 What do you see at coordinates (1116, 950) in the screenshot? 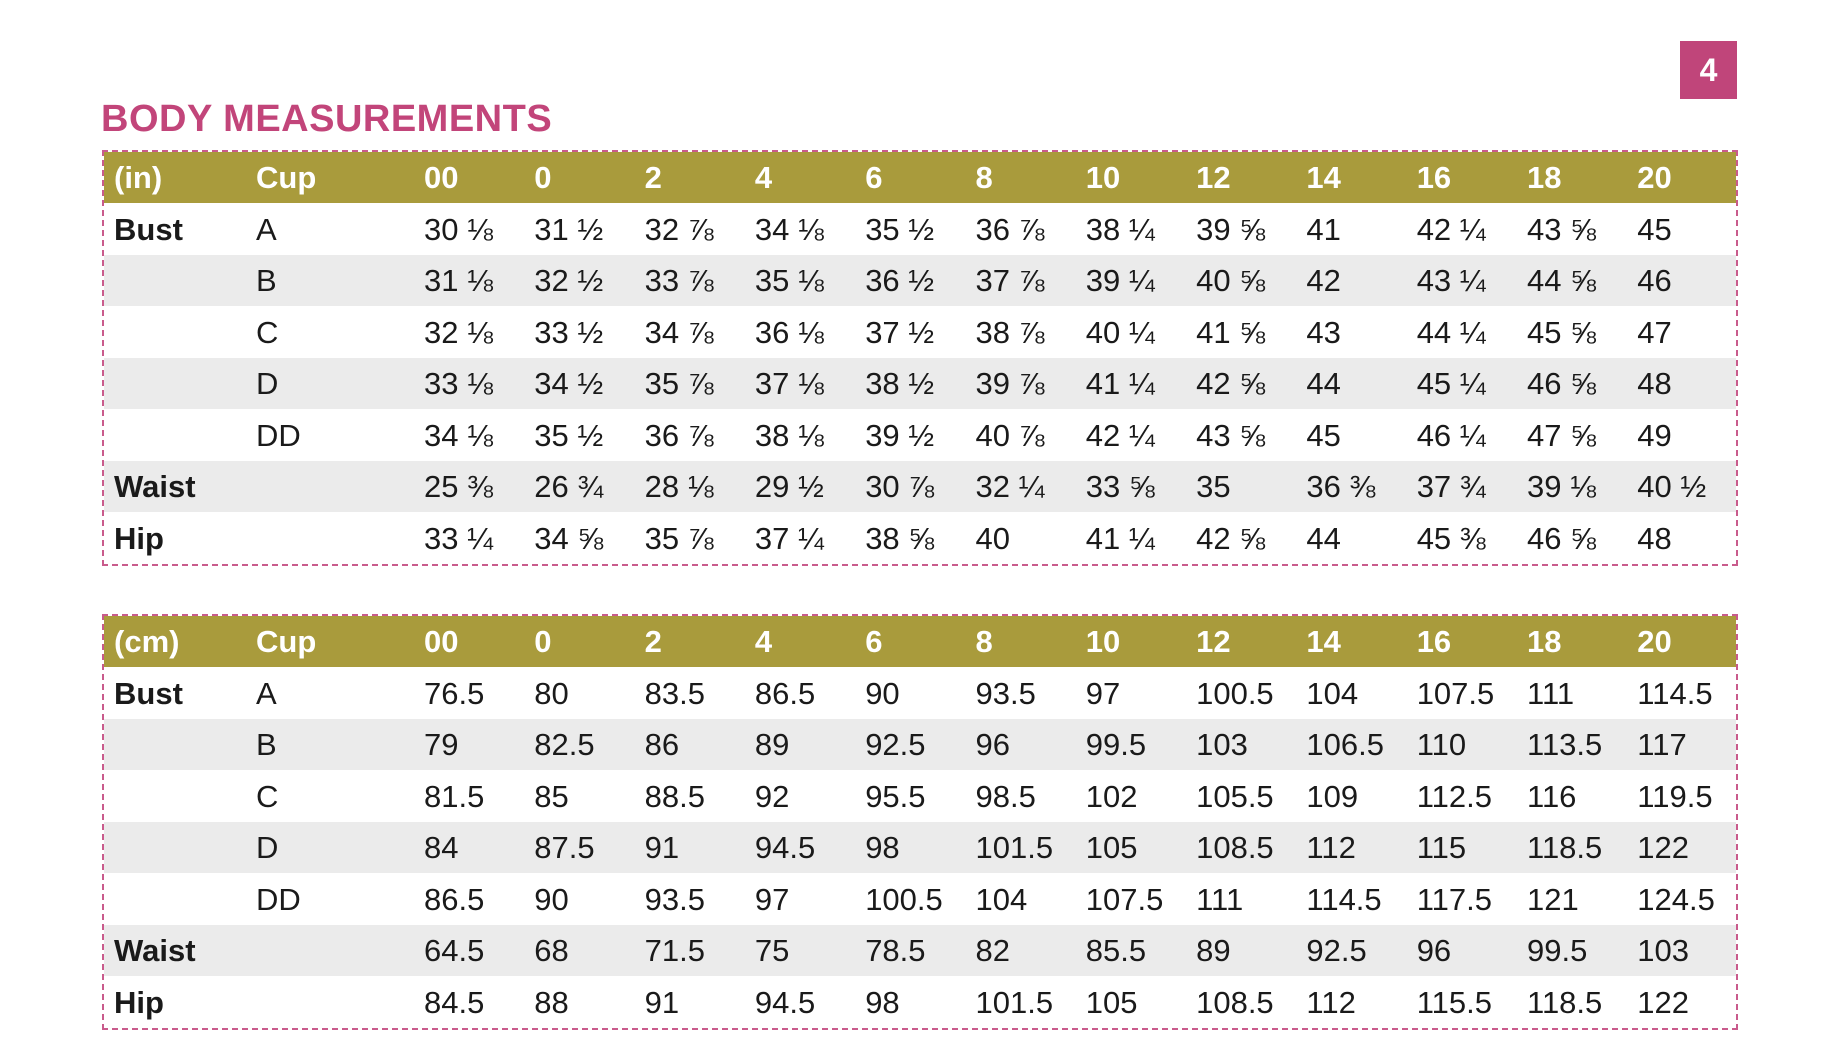
I see `measurement: 85.5` at bounding box center [1116, 950].